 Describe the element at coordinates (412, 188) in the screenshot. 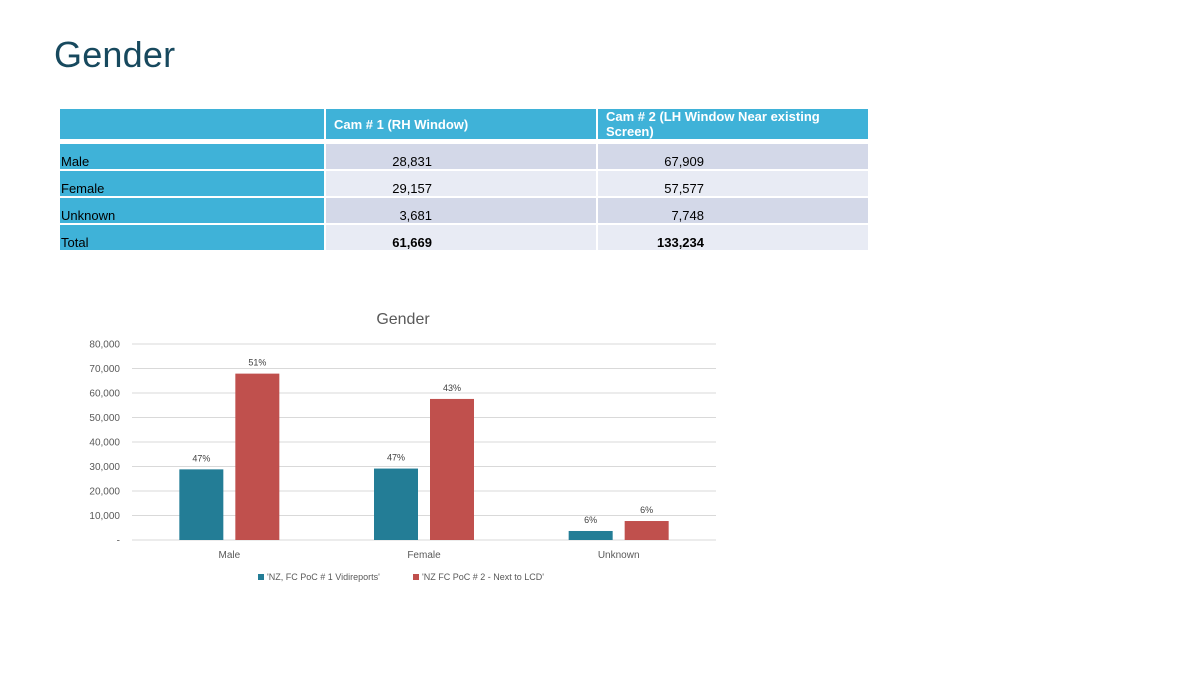

I see `cell-value: 29,157` at that location.